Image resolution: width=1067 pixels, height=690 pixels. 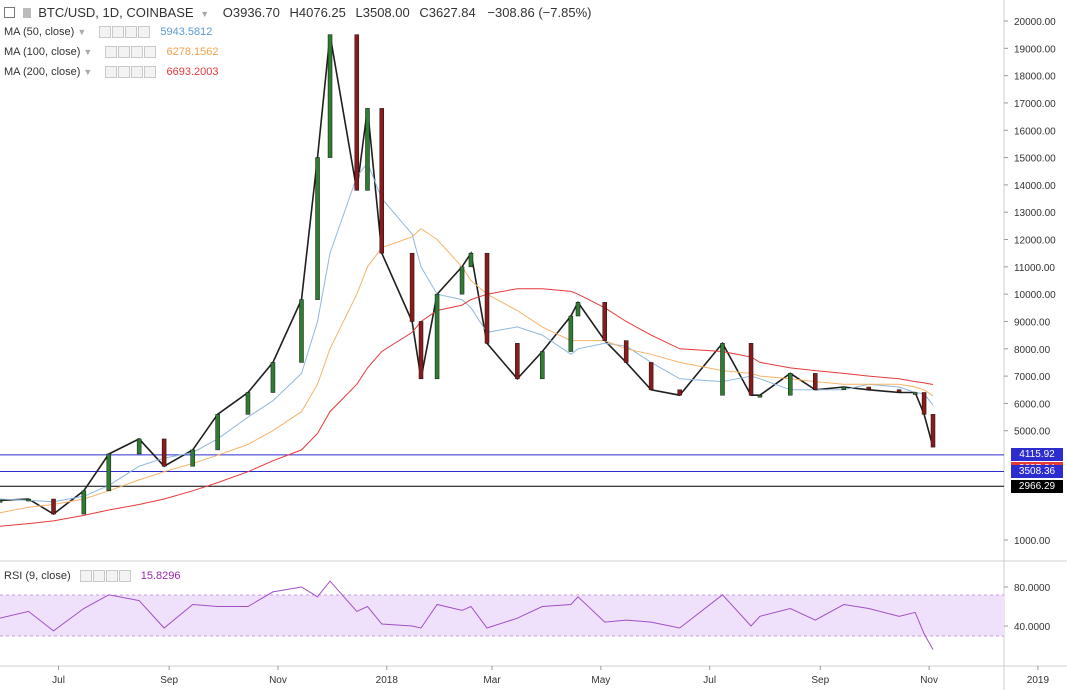 What do you see at coordinates (169, 680) in the screenshot?
I see `time-tick-label: Sep` at bounding box center [169, 680].